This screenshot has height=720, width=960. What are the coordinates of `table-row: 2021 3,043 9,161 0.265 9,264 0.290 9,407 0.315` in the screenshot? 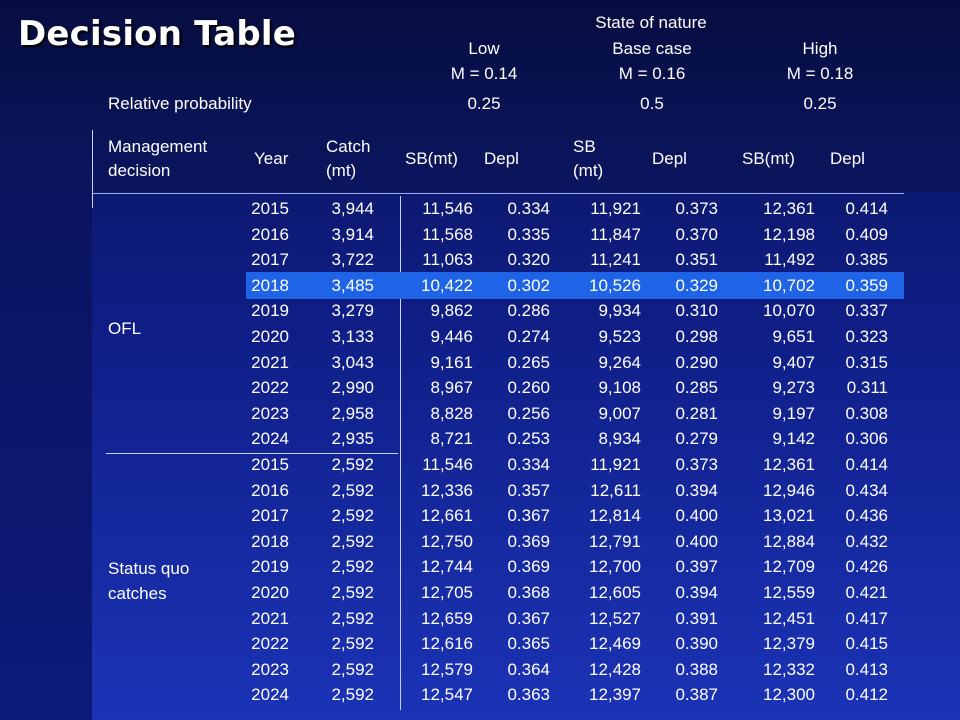 It's located at (480, 363).